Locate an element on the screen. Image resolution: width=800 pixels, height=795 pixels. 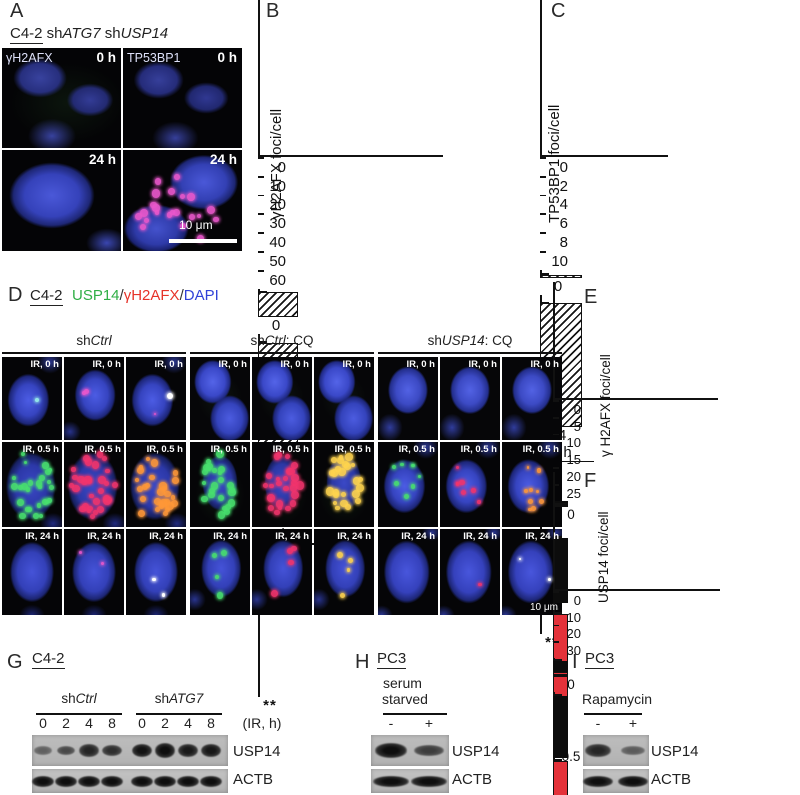
lane-label: 2 is located at coordinates (165, 723).